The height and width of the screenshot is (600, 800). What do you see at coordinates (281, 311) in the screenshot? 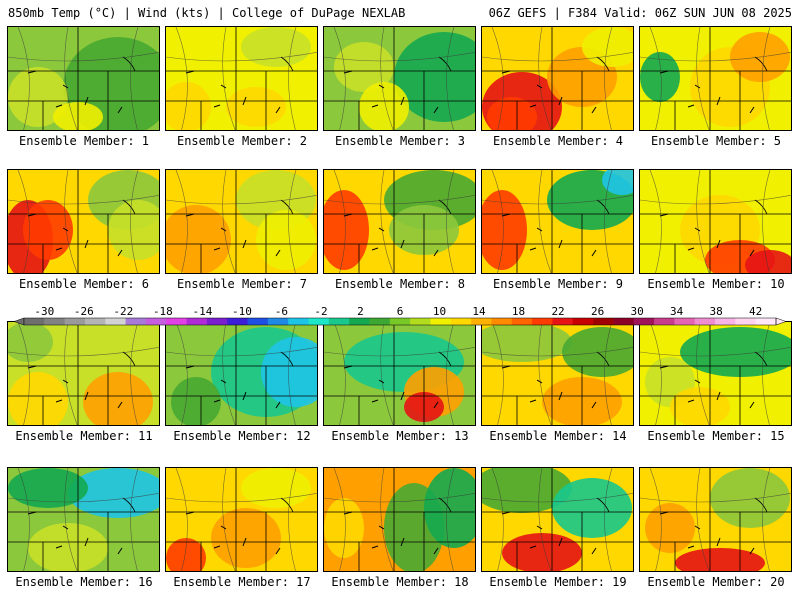
I see `colorbar-tick-label: -6` at bounding box center [281, 311].